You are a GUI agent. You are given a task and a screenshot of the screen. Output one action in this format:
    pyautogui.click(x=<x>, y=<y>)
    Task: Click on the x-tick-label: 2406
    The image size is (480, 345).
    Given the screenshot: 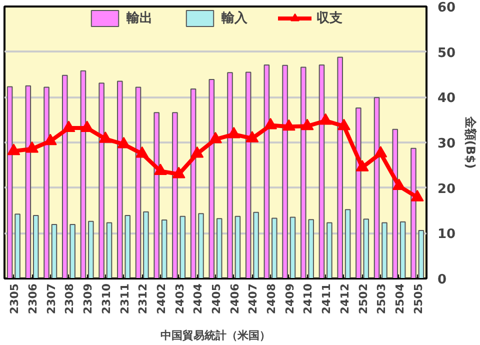 What is the action you would take?
    pyautogui.click(x=235, y=298)
    